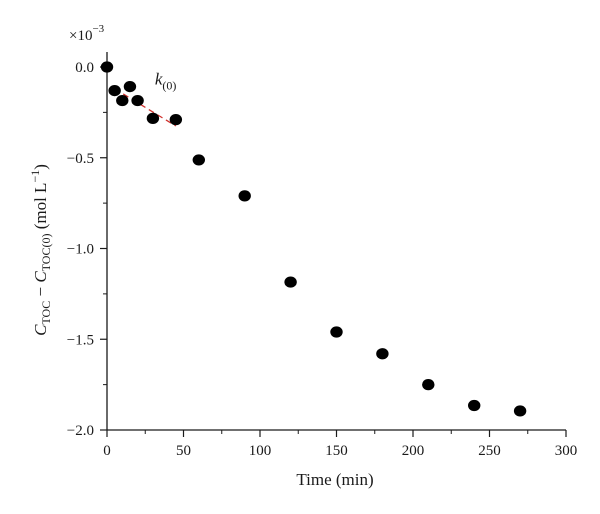 The image size is (600, 514). I want to click on x-tick-label: 300, so click(566, 451).